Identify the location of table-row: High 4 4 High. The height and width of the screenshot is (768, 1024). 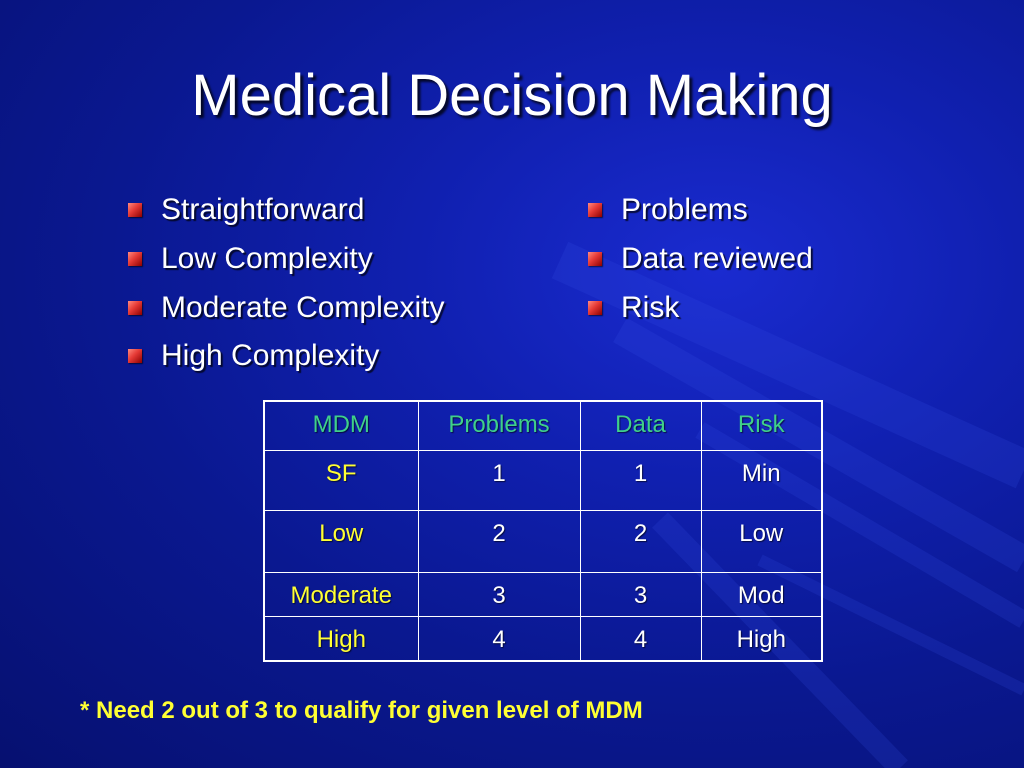
(543, 638).